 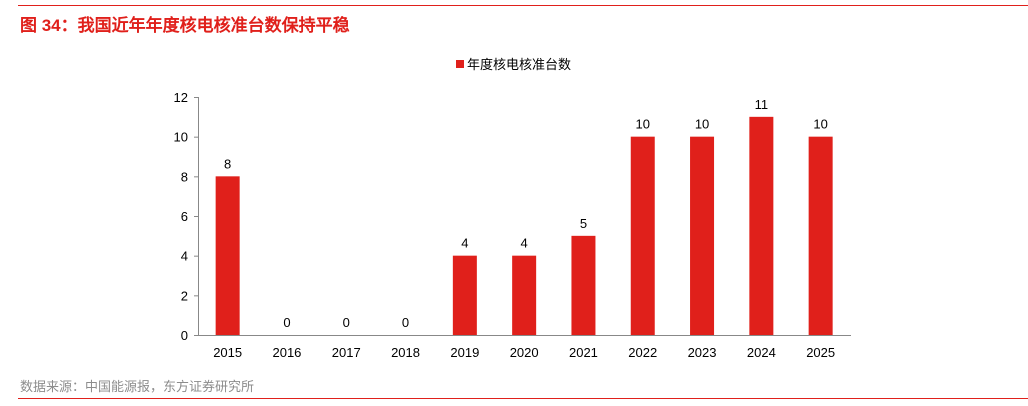 I want to click on x-tick-label: 2022, so click(x=642, y=352).